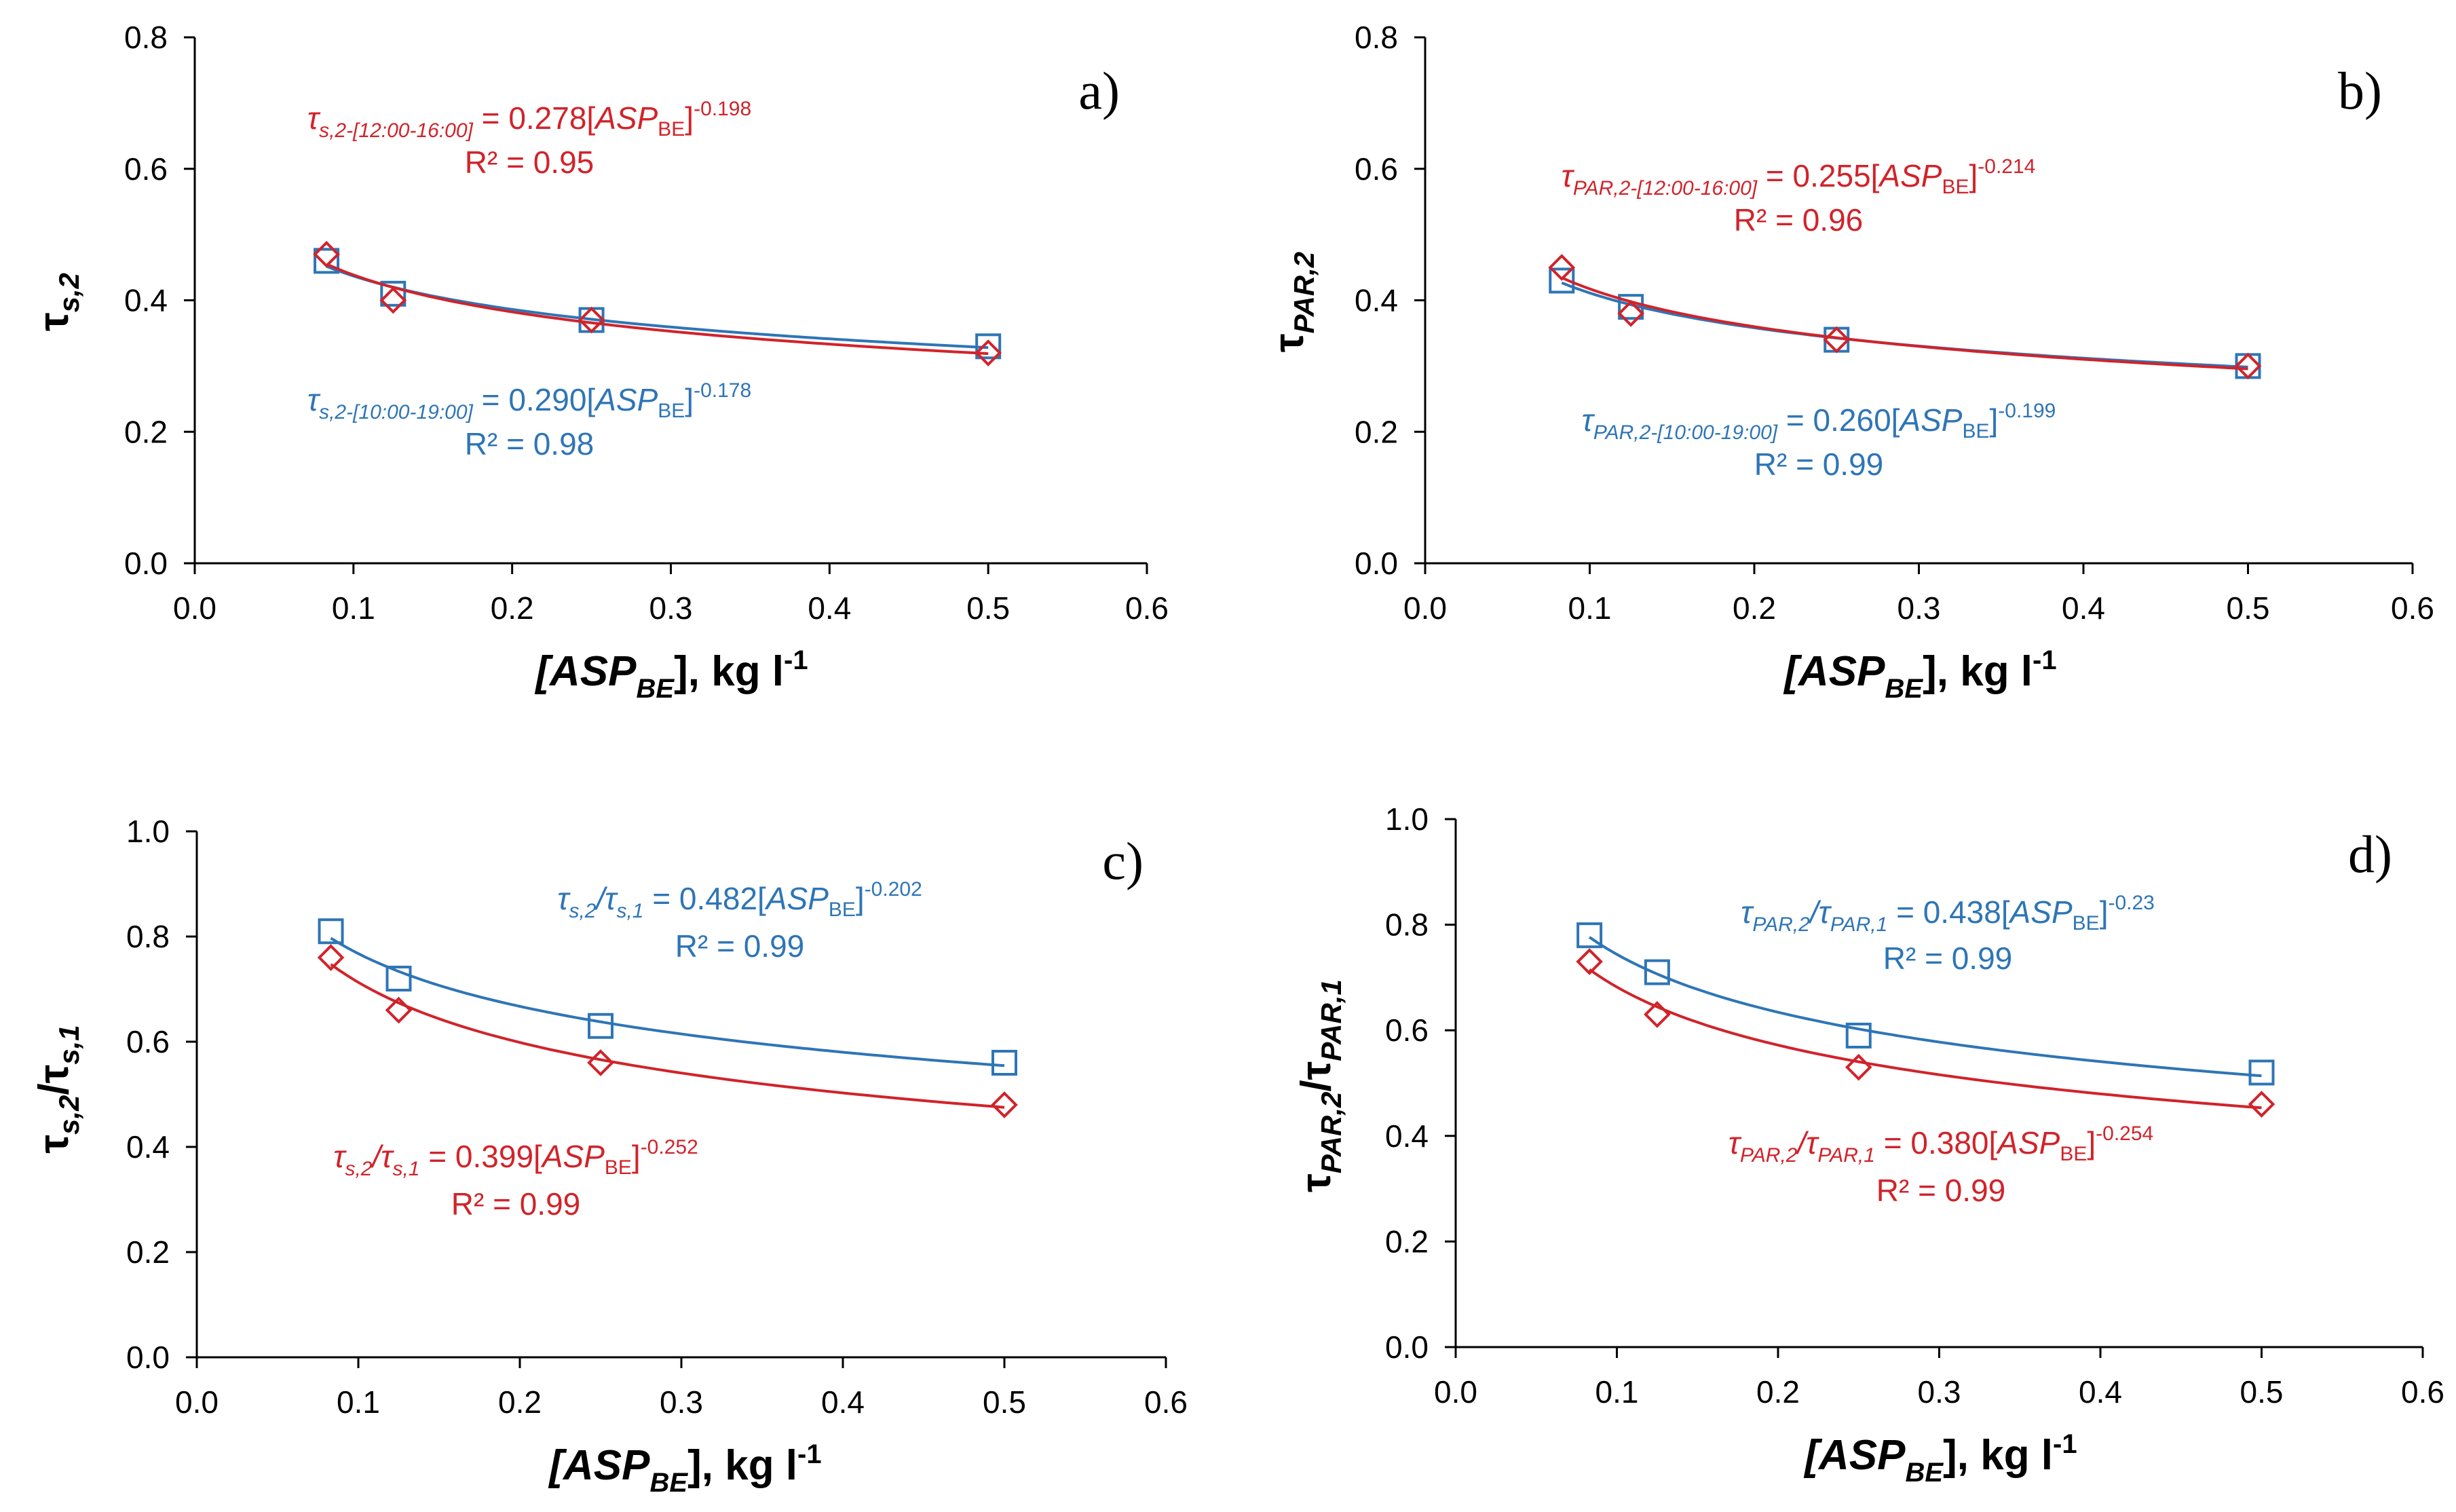 This screenshot has height=1512, width=2456. I want to click on eq-coefficient: = 0.482[, so click(705, 898).